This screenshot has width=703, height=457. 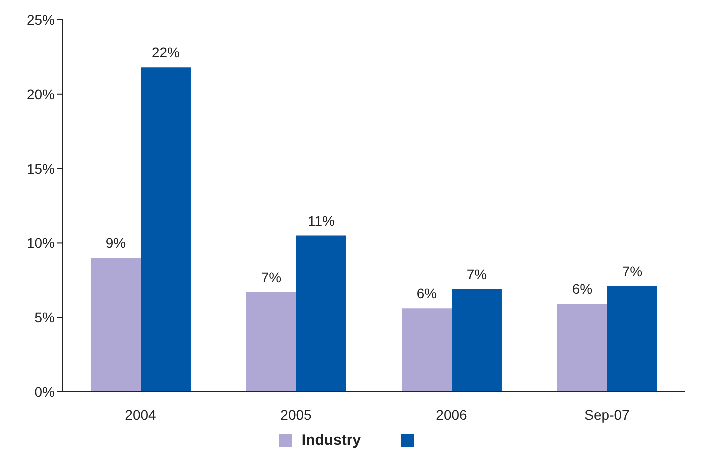 What do you see at coordinates (166, 52) in the screenshot?
I see `data-label: 22%` at bounding box center [166, 52].